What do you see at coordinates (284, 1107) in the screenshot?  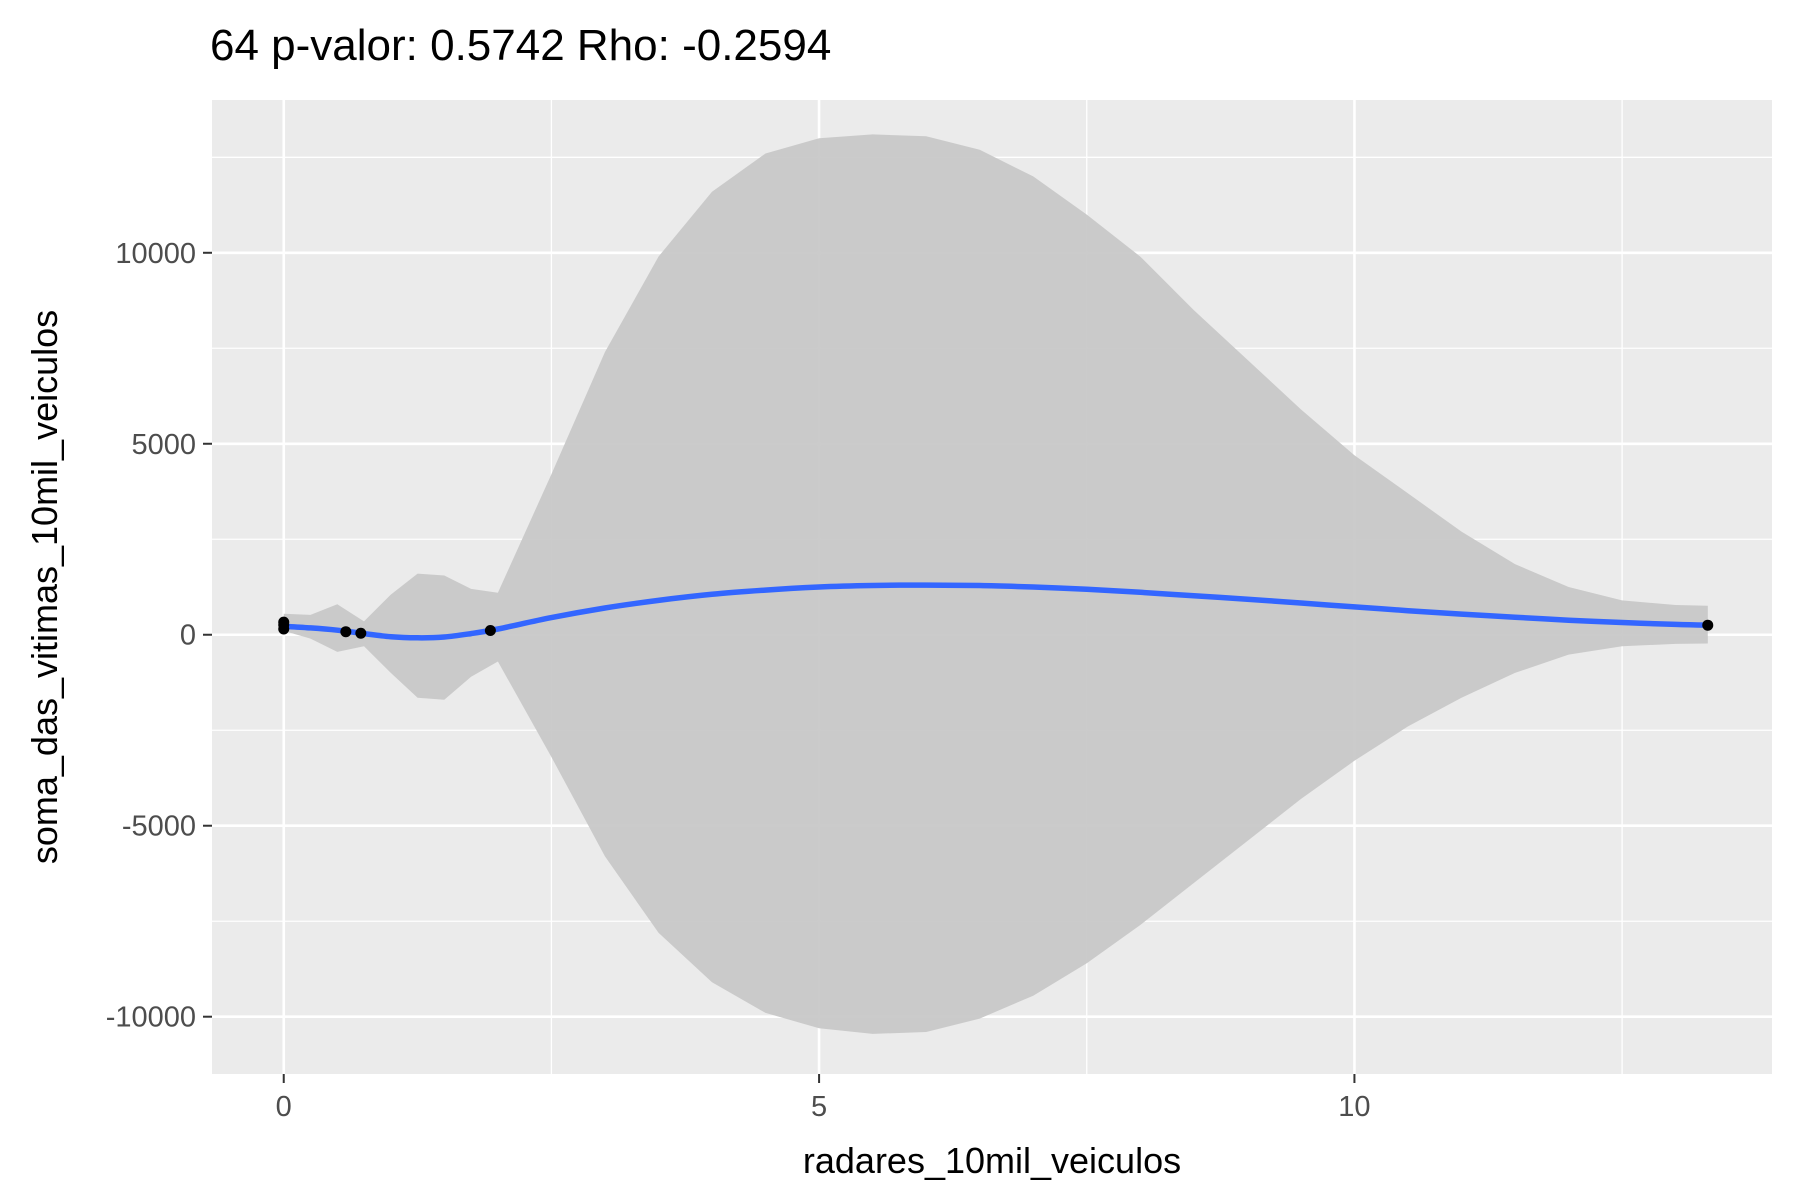 I see `x-tick-label: 0` at bounding box center [284, 1107].